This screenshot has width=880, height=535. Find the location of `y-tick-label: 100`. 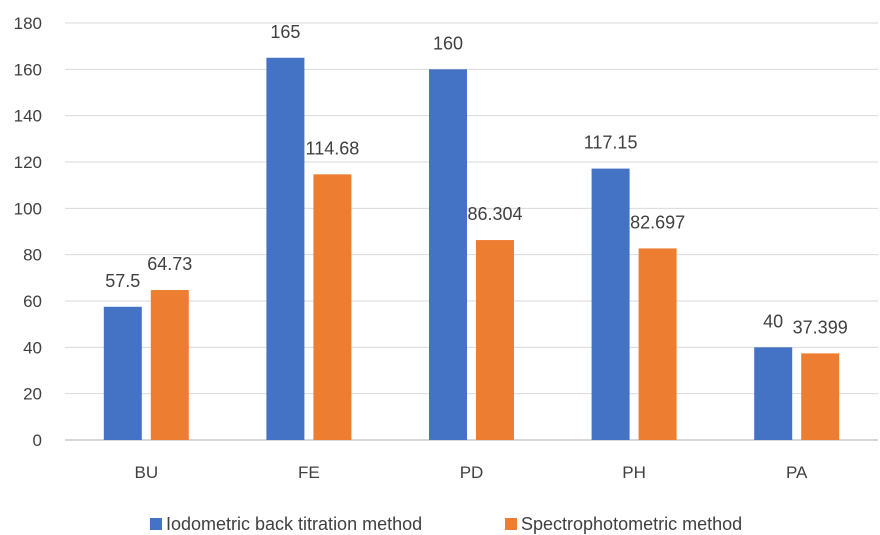

y-tick-label: 100 is located at coordinates (28, 208).